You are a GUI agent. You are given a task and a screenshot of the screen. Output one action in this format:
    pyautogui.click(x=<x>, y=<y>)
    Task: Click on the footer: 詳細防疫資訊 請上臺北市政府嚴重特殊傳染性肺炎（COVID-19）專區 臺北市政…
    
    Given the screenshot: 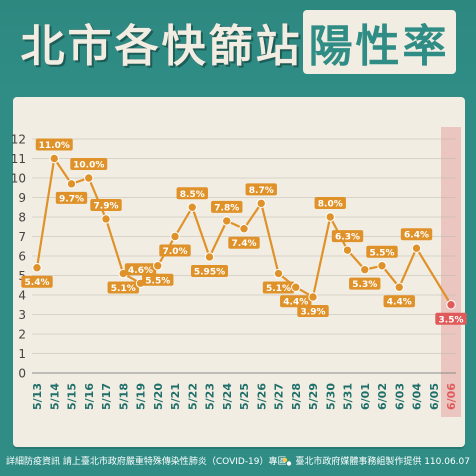 What is the action you would take?
    pyautogui.click(x=238, y=462)
    